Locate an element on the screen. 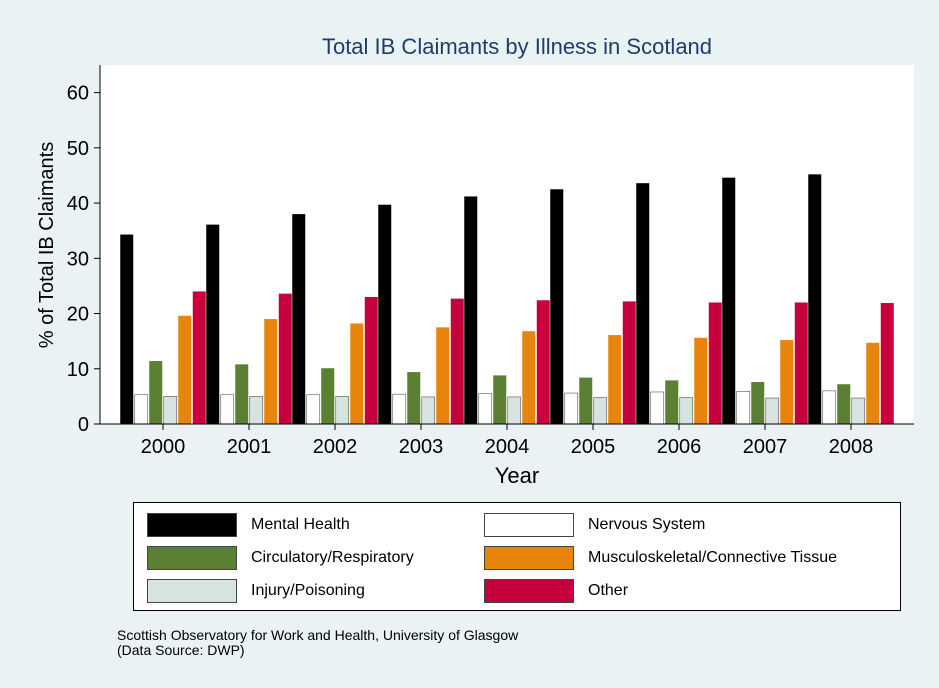 The height and width of the screenshot is (688, 939). bar-injury-poisoning-2003 is located at coordinates (428, 410).